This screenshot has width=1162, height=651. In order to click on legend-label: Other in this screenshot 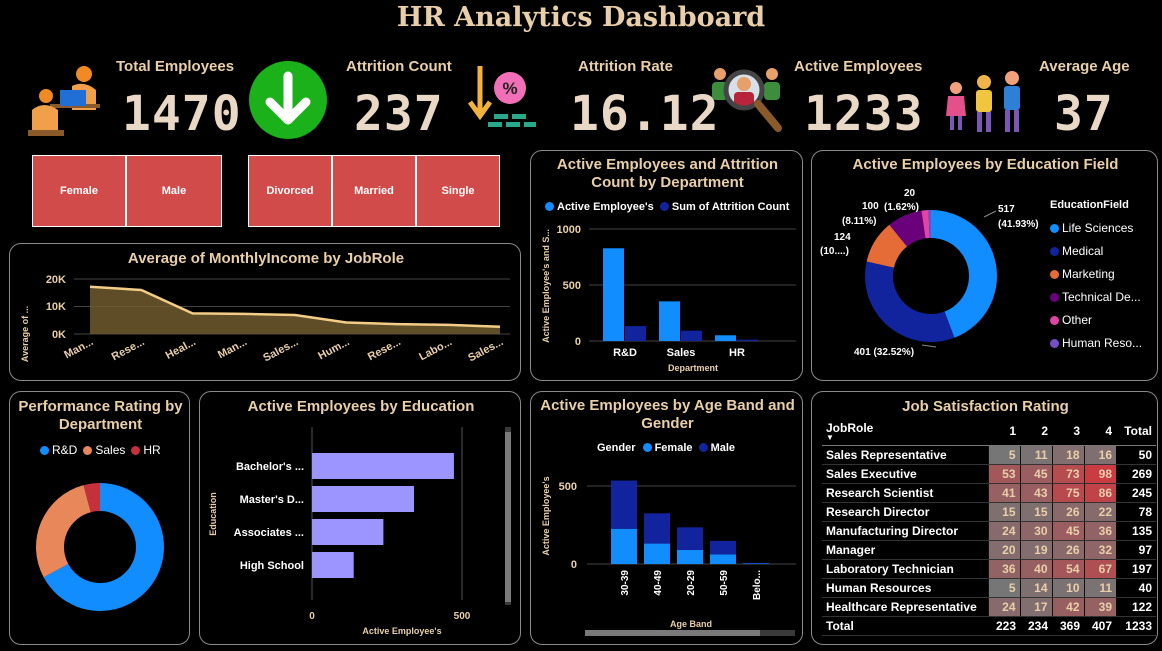, I will do `click(1077, 320)`.